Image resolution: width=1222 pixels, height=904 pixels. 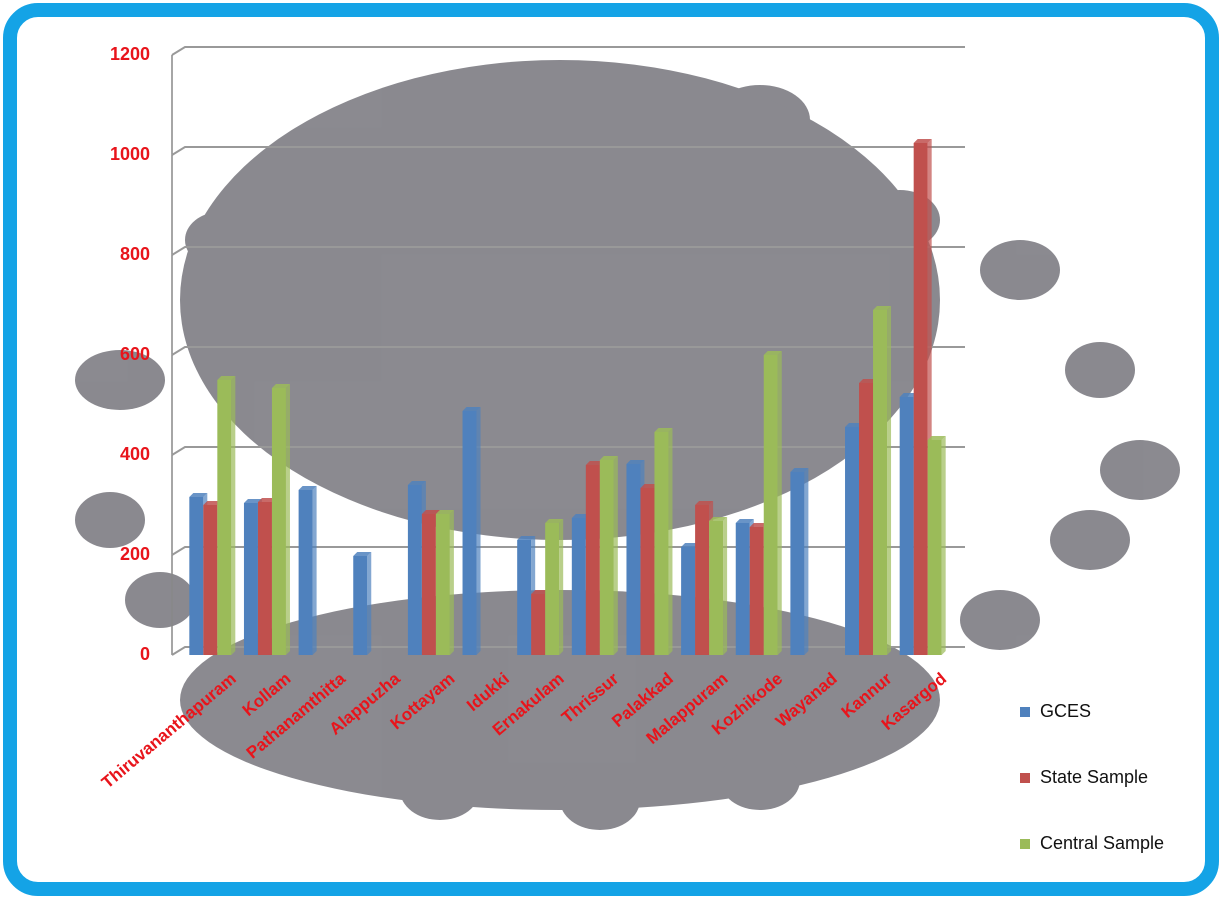 I want to click on y-tick-label: 0, so click(x=145, y=654).